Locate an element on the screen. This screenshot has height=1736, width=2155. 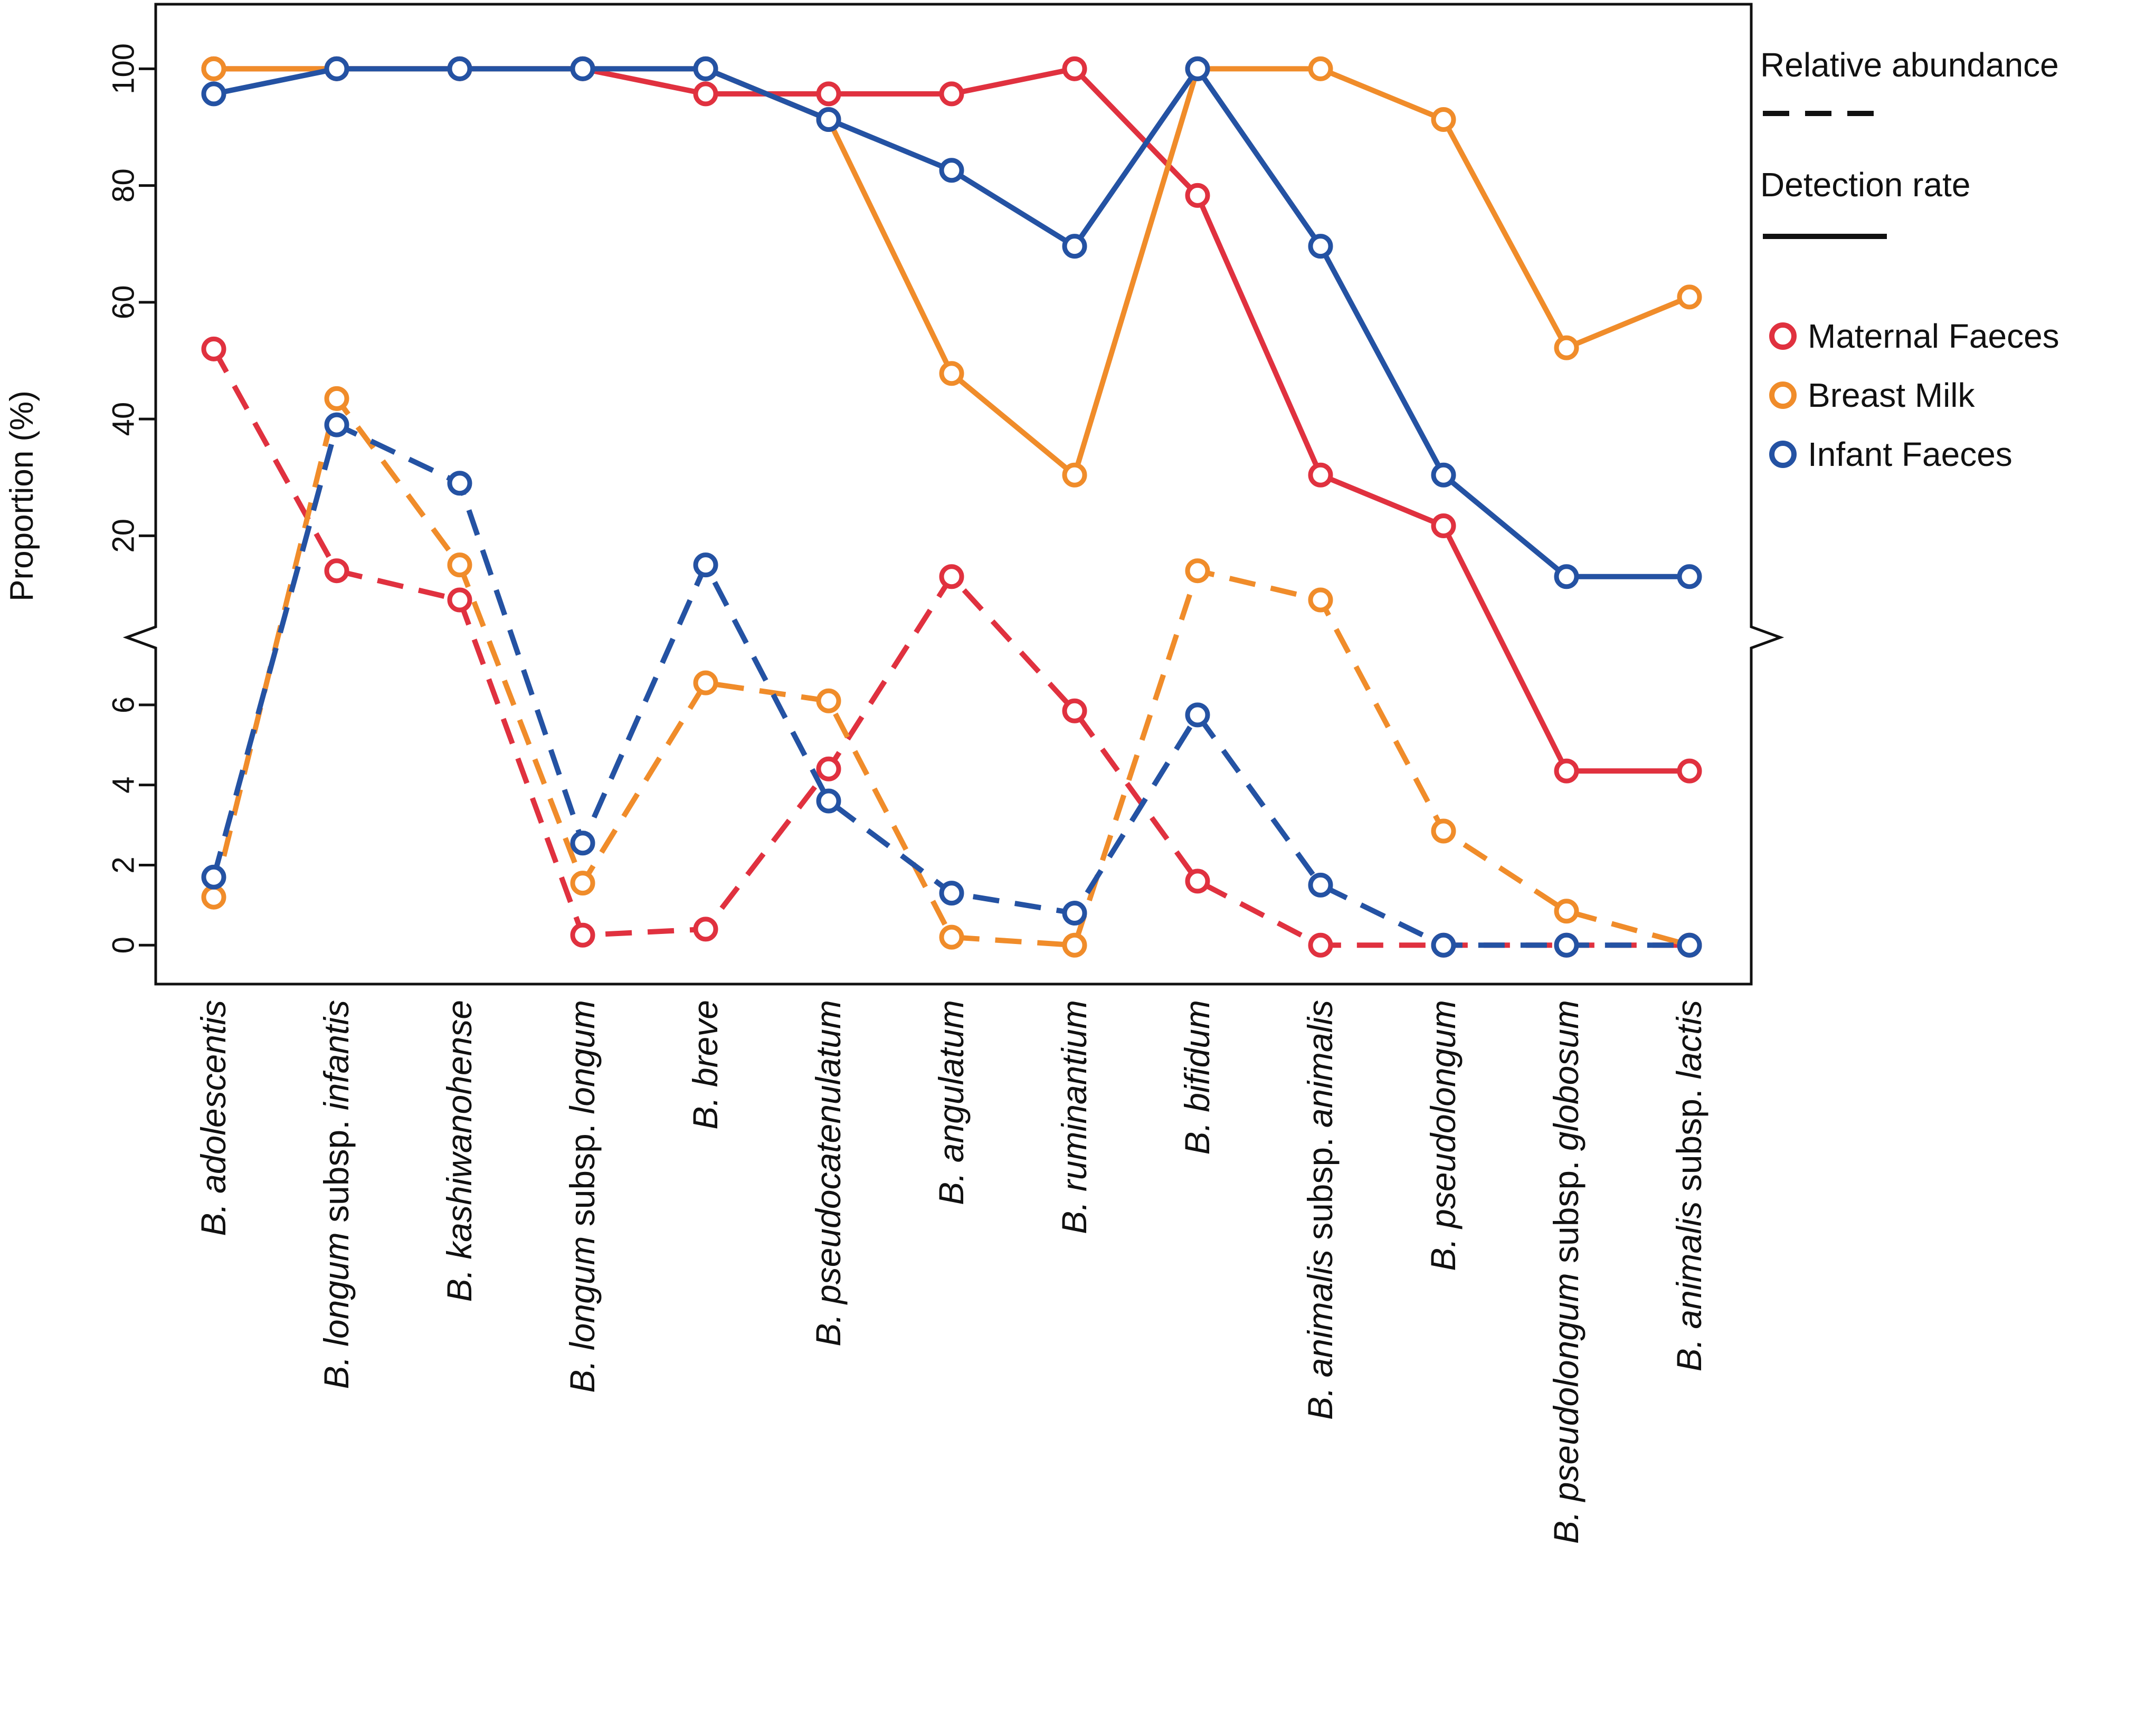
y-tick-label-lower: 0 is located at coordinates (123, 945).